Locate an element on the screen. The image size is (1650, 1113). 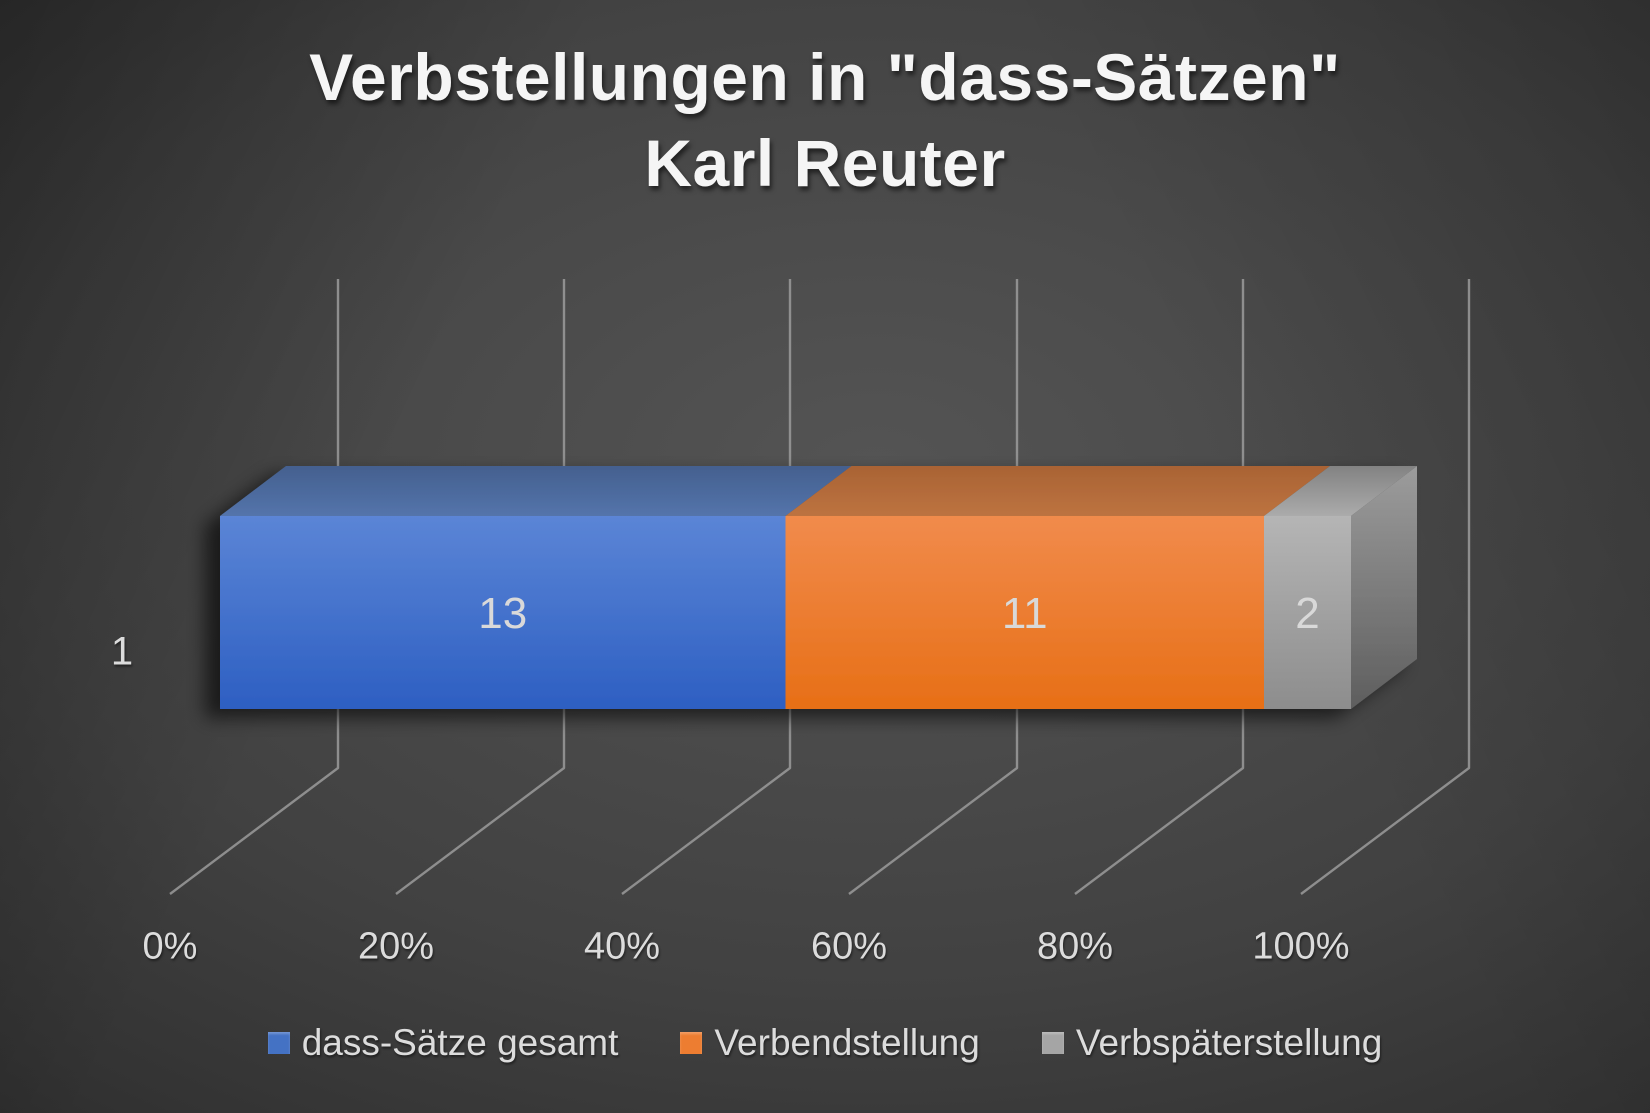
legend-item-verbendstellung: Verbendstellung is located at coordinates (830, 1043).